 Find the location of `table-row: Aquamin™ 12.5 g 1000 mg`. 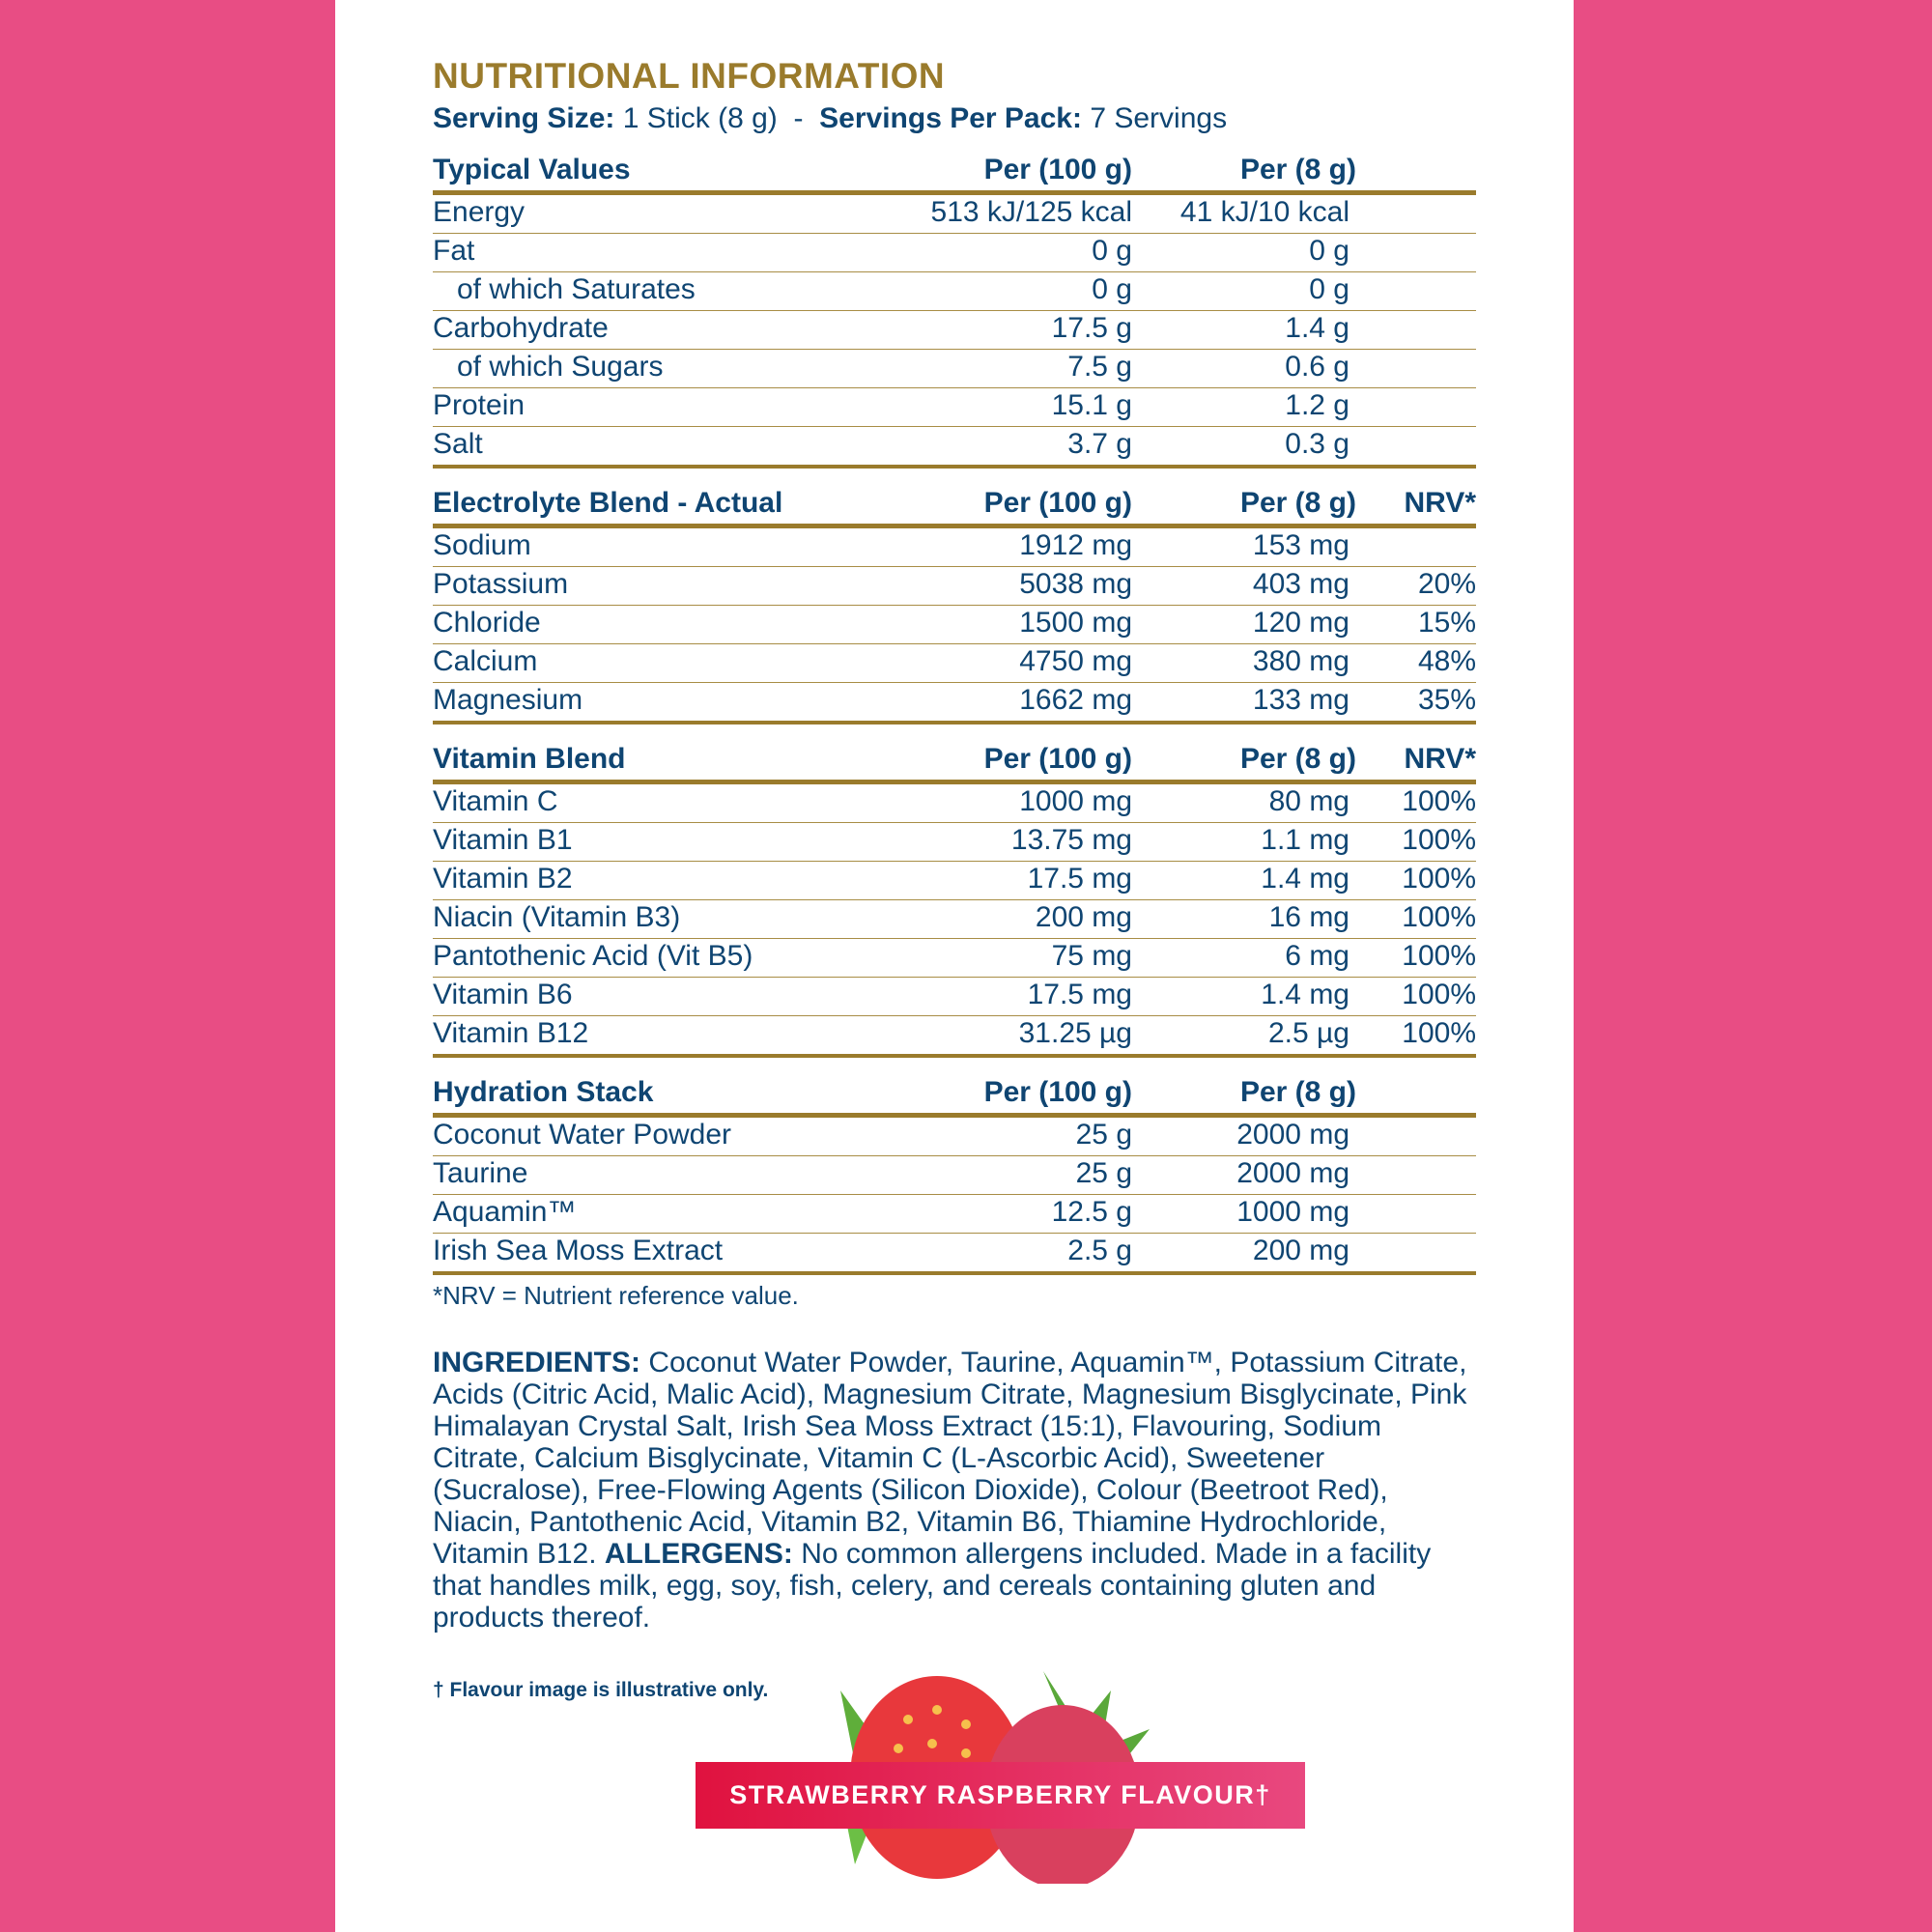

table-row: Aquamin™ 12.5 g 1000 mg is located at coordinates (954, 1214).